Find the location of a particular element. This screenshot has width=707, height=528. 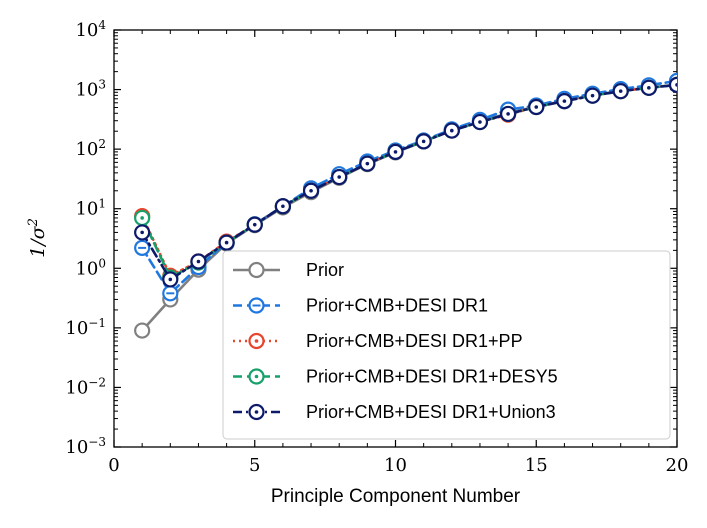

legend-marker is located at coordinates (256, 270).